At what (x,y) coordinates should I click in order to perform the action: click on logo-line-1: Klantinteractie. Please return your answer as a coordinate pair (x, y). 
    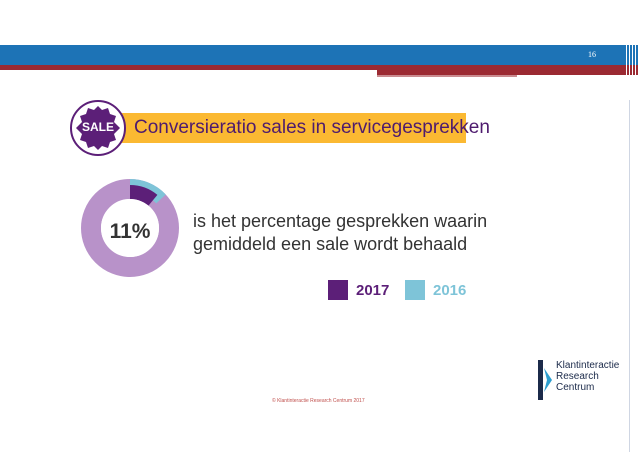
    Looking at the image, I should click on (588, 365).